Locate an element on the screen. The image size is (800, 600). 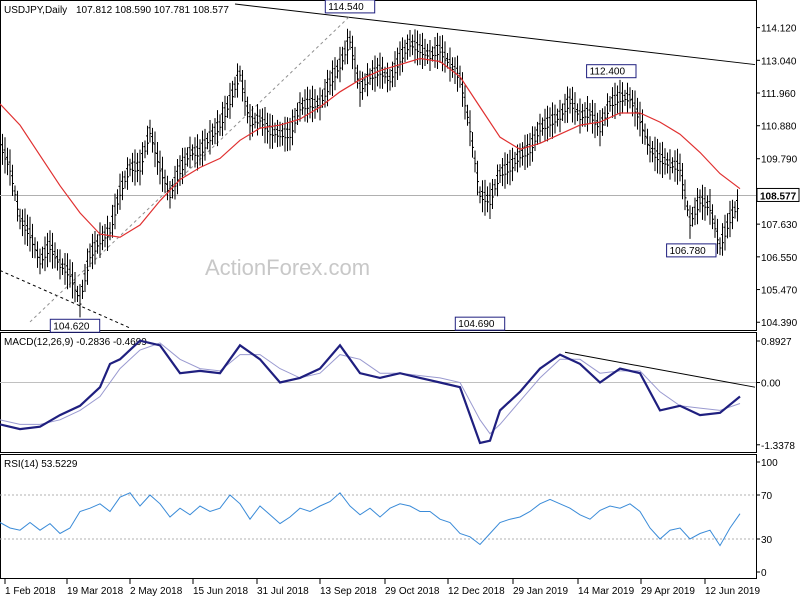
rsi-header: RSI(14) 53.5229 is located at coordinates (41, 464).